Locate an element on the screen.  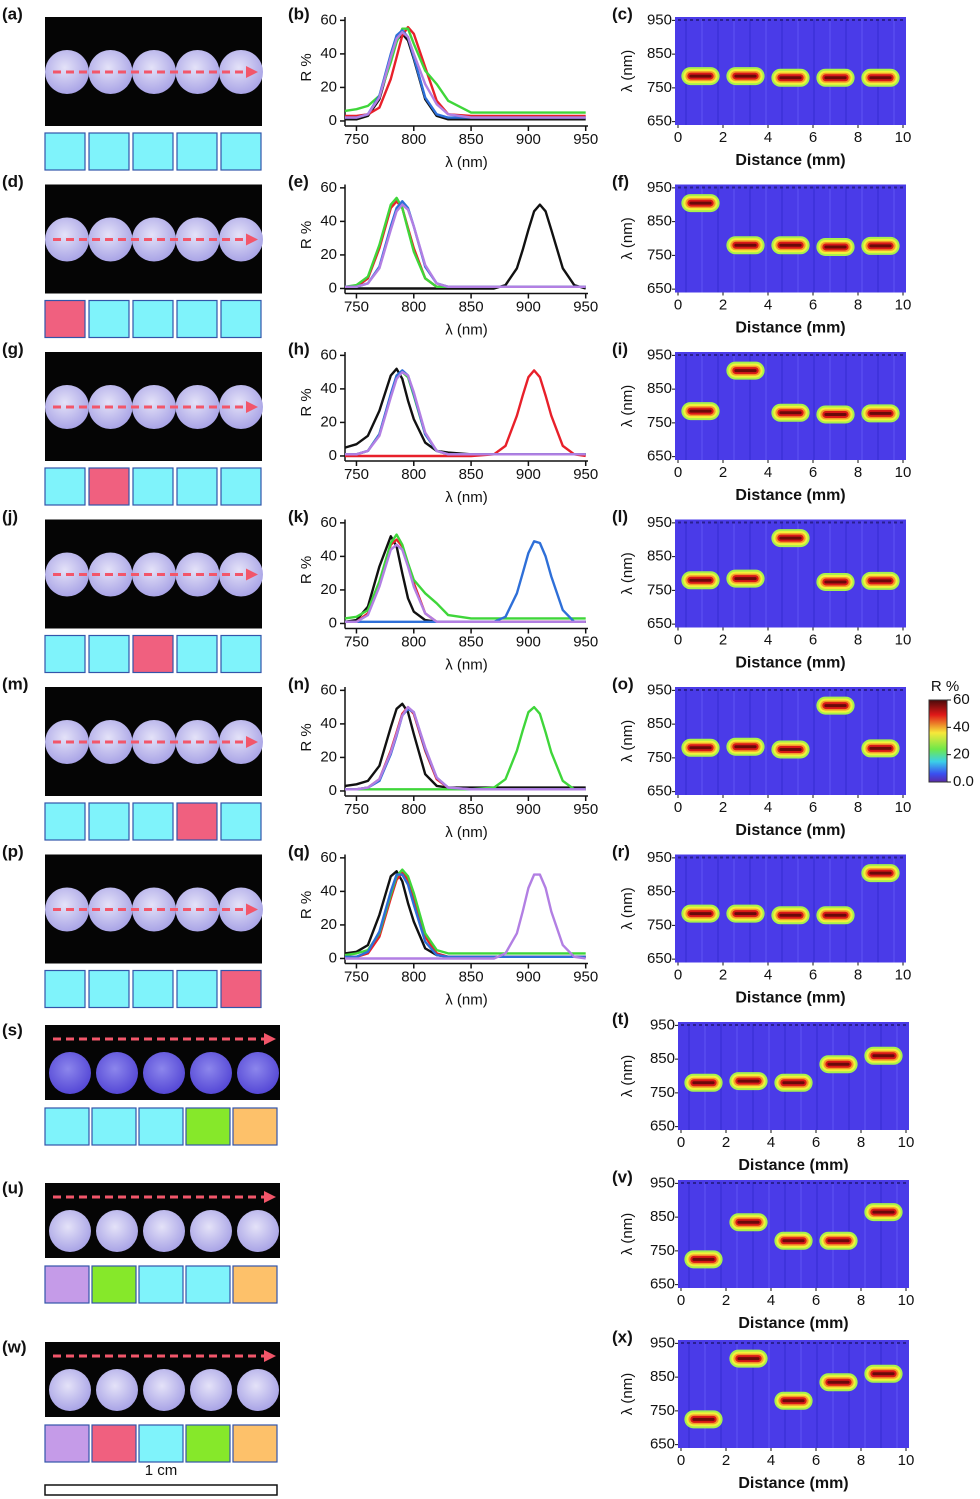
x-axis-label: λ (nm) is located at coordinates (466, 832).